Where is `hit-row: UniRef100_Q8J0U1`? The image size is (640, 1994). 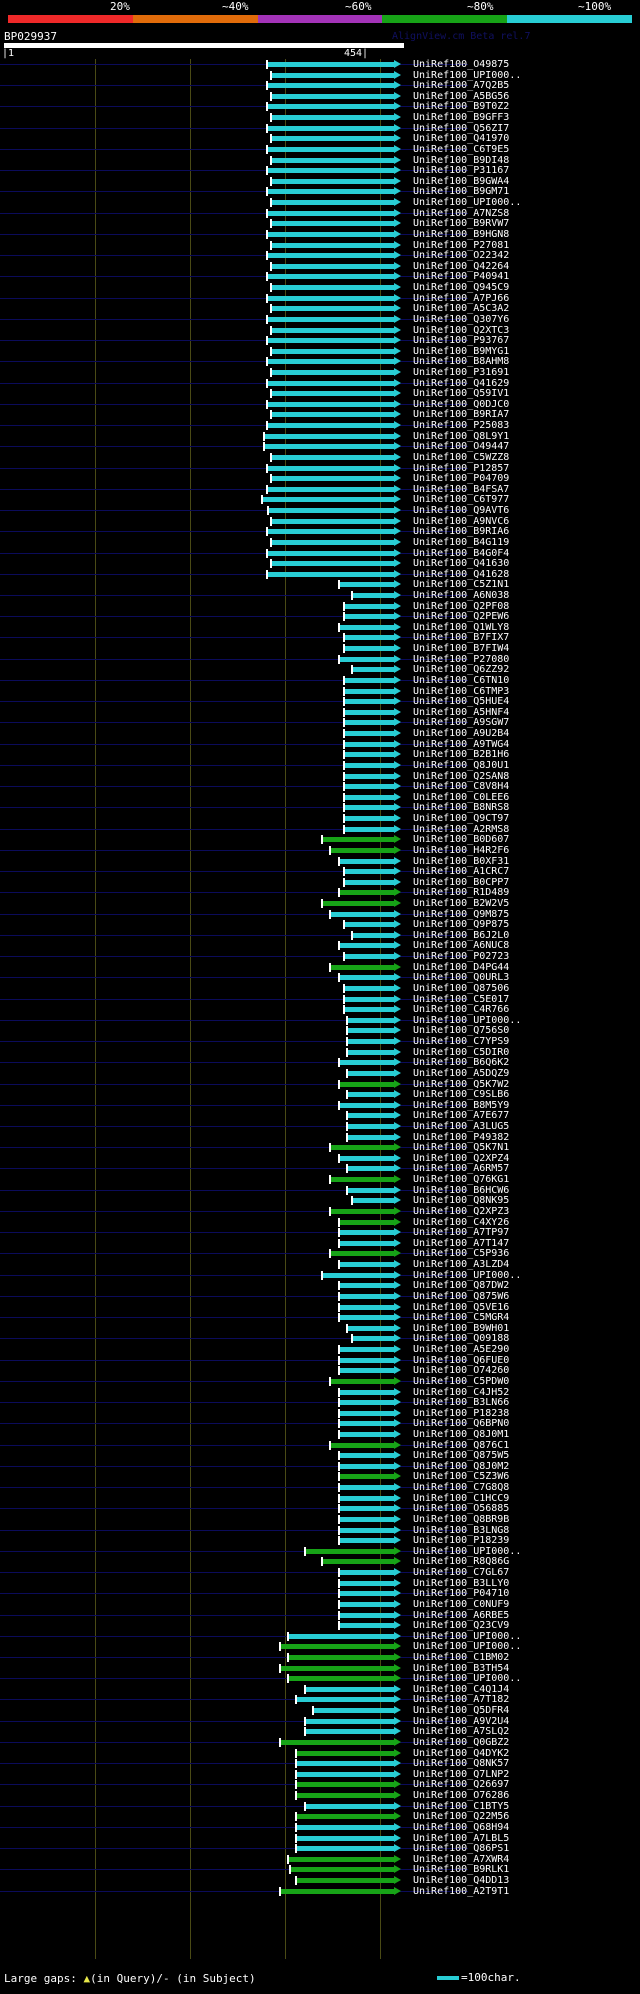 hit-row: UniRef100_Q8J0U1 is located at coordinates (320, 765).